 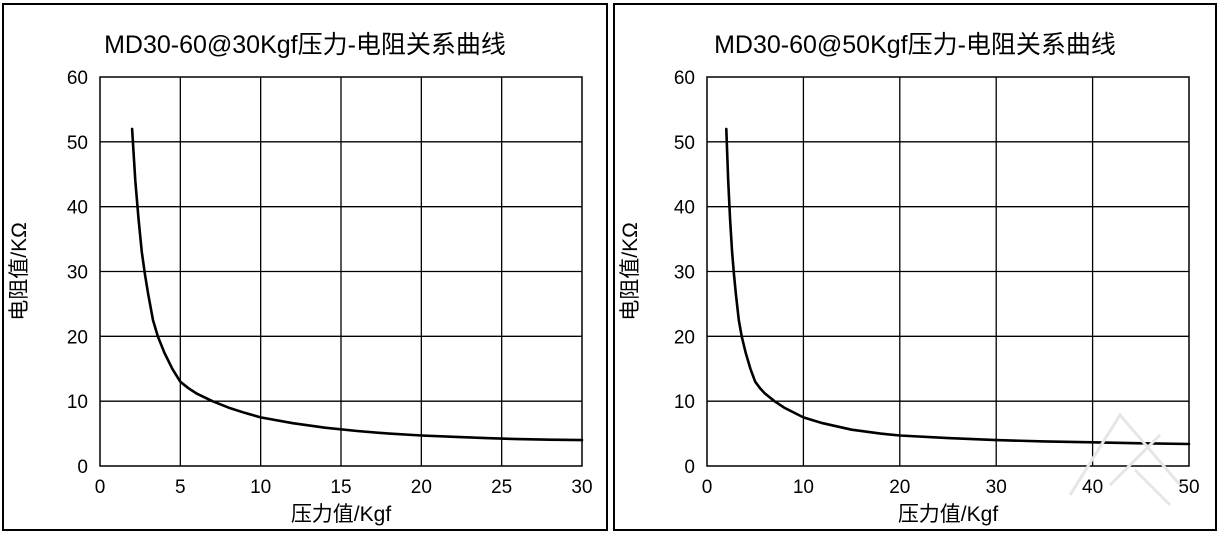 I want to click on chart-title: MD30-60@30Kgf压力-电阻关系曲线, so click(x=305, y=45).